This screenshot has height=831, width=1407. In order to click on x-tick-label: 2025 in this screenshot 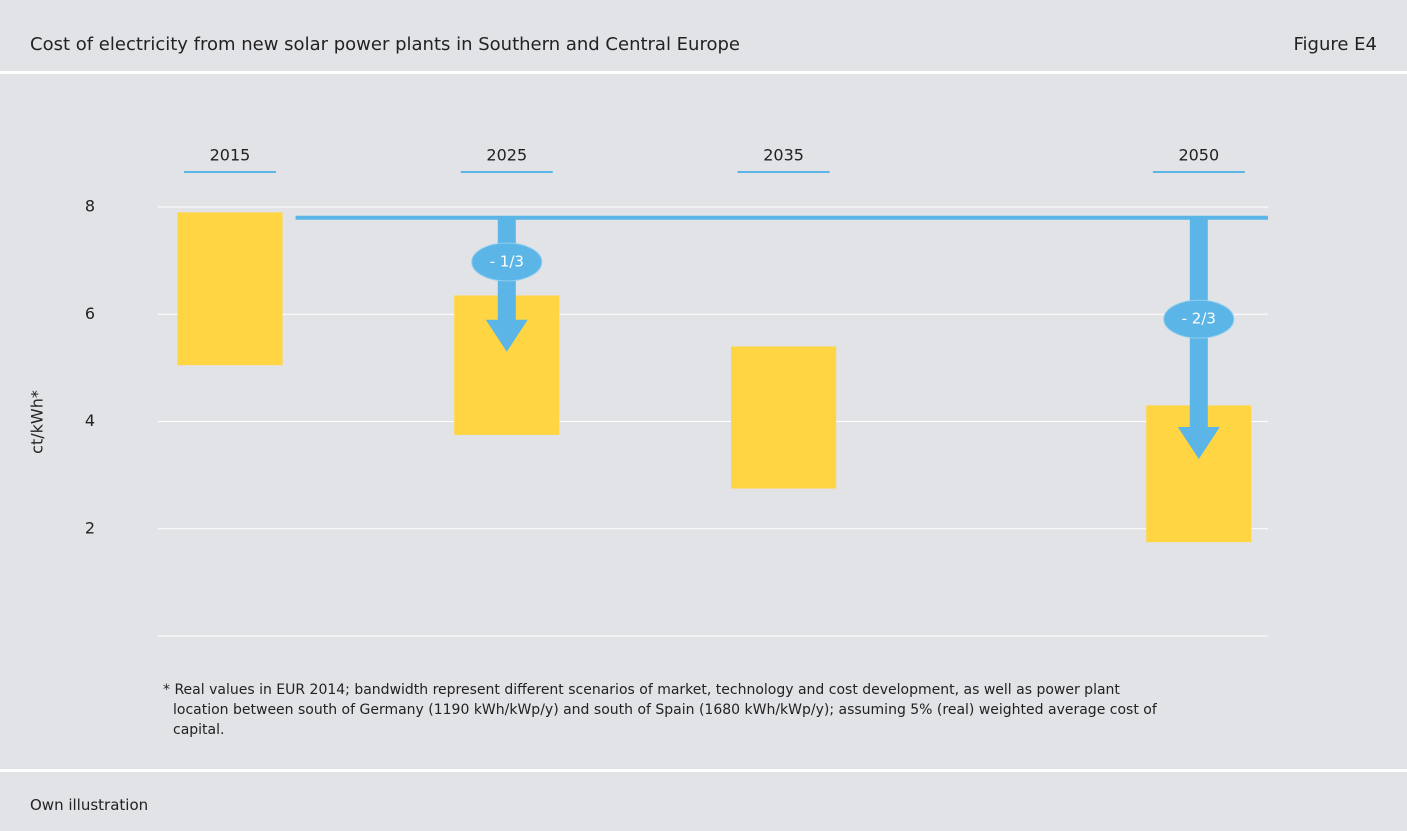, I will do `click(506, 155)`.